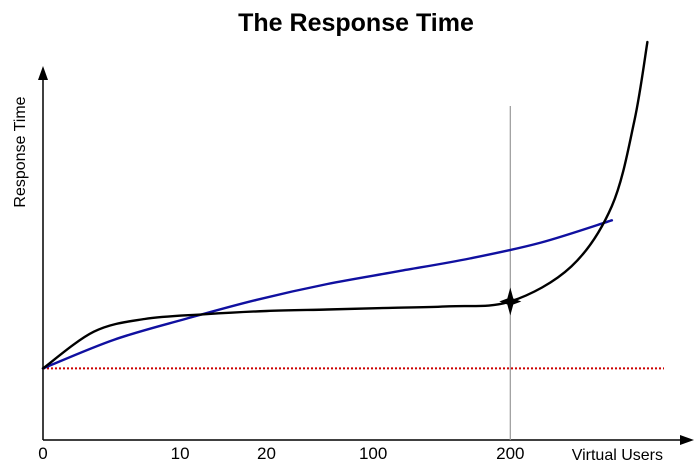 Image resolution: width=700 pixels, height=471 pixels. I want to click on x-tick-label: 0, so click(42, 453).